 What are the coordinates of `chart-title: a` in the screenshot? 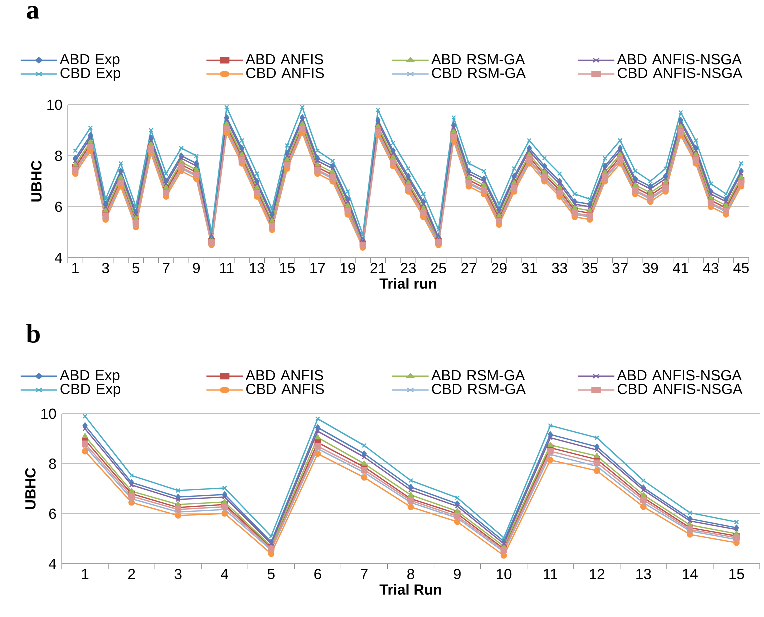 It's located at (33, 13).